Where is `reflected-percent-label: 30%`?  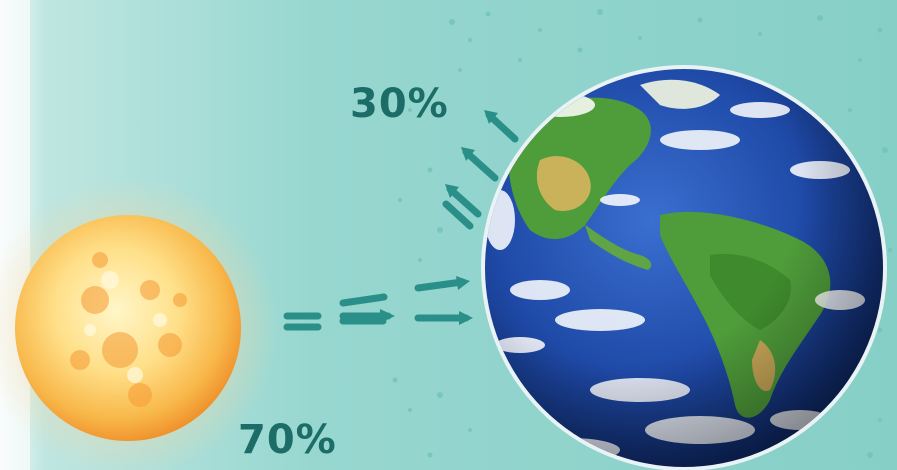 reflected-percent-label: 30% is located at coordinates (399, 104).